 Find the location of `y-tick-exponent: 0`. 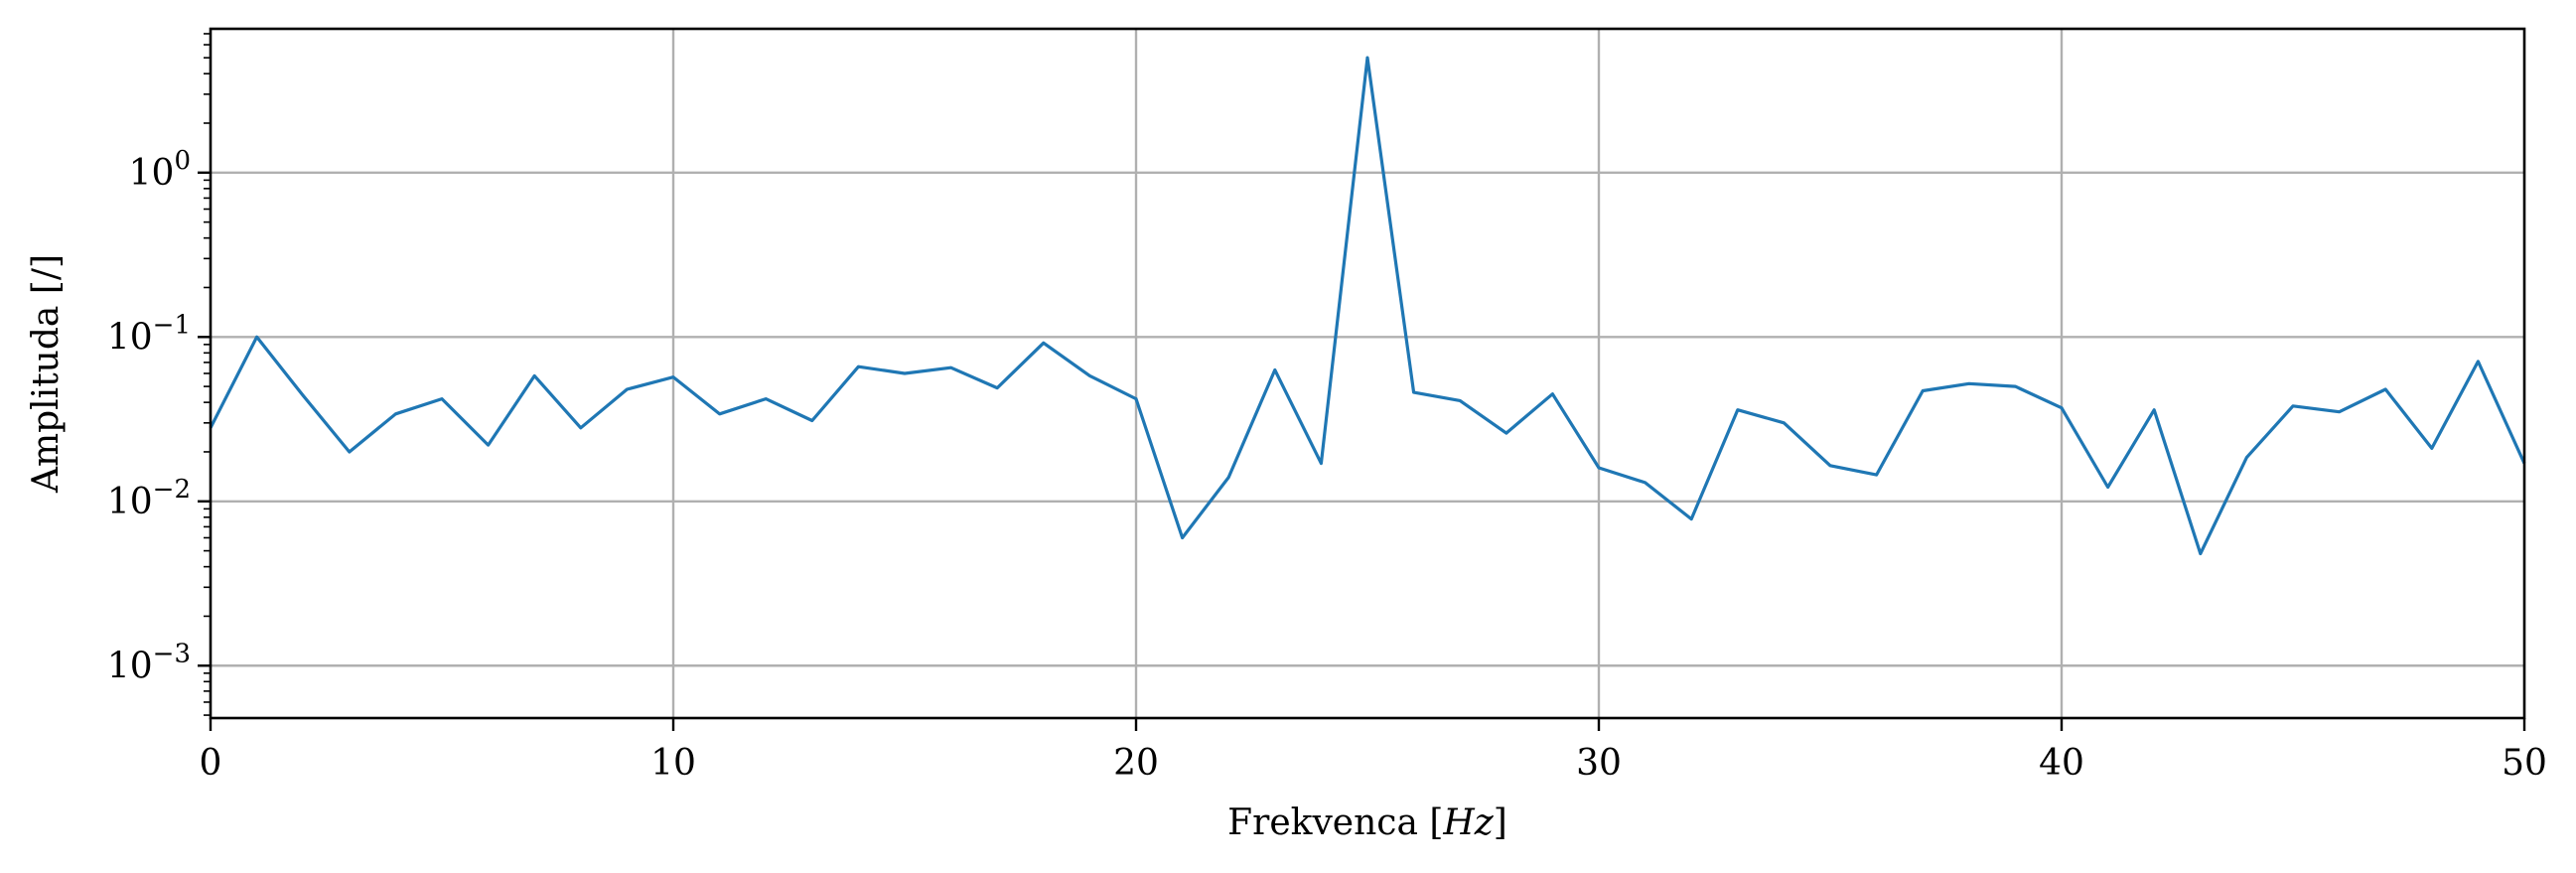

y-tick-exponent: 0 is located at coordinates (182, 161).